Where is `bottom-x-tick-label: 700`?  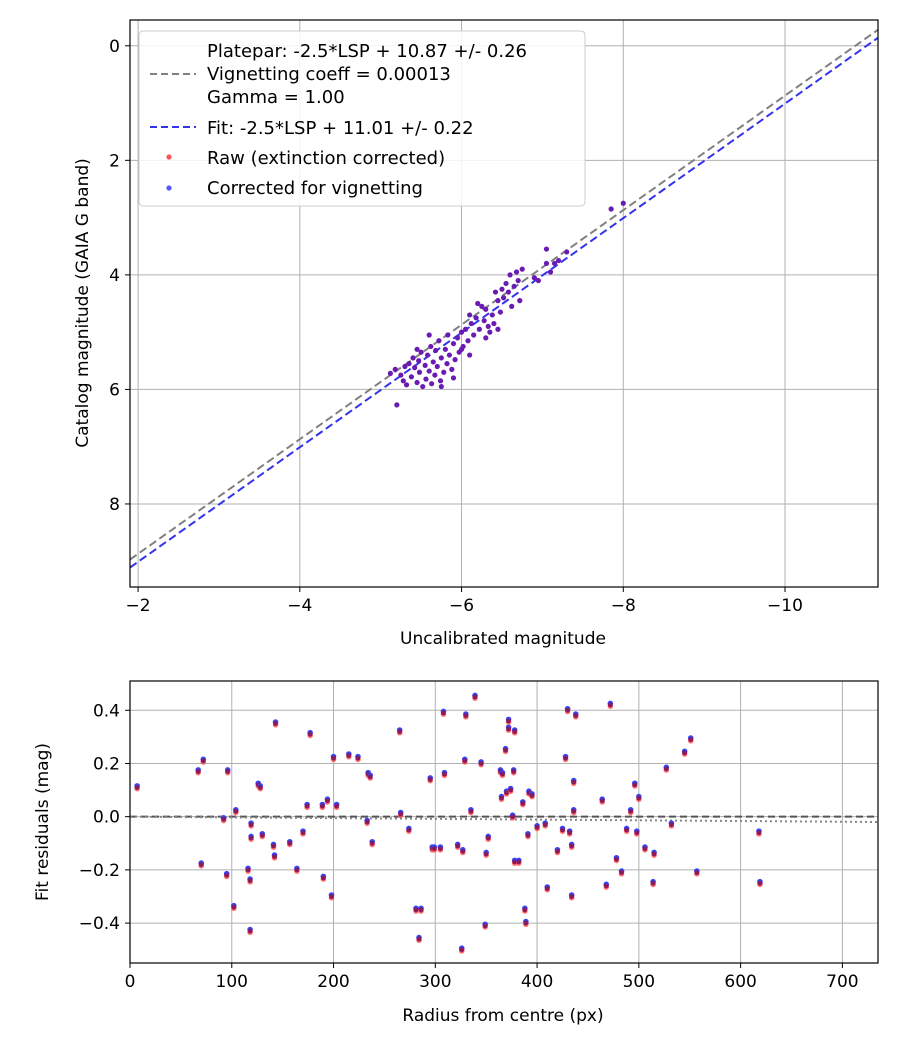 bottom-x-tick-label: 700 is located at coordinates (842, 982).